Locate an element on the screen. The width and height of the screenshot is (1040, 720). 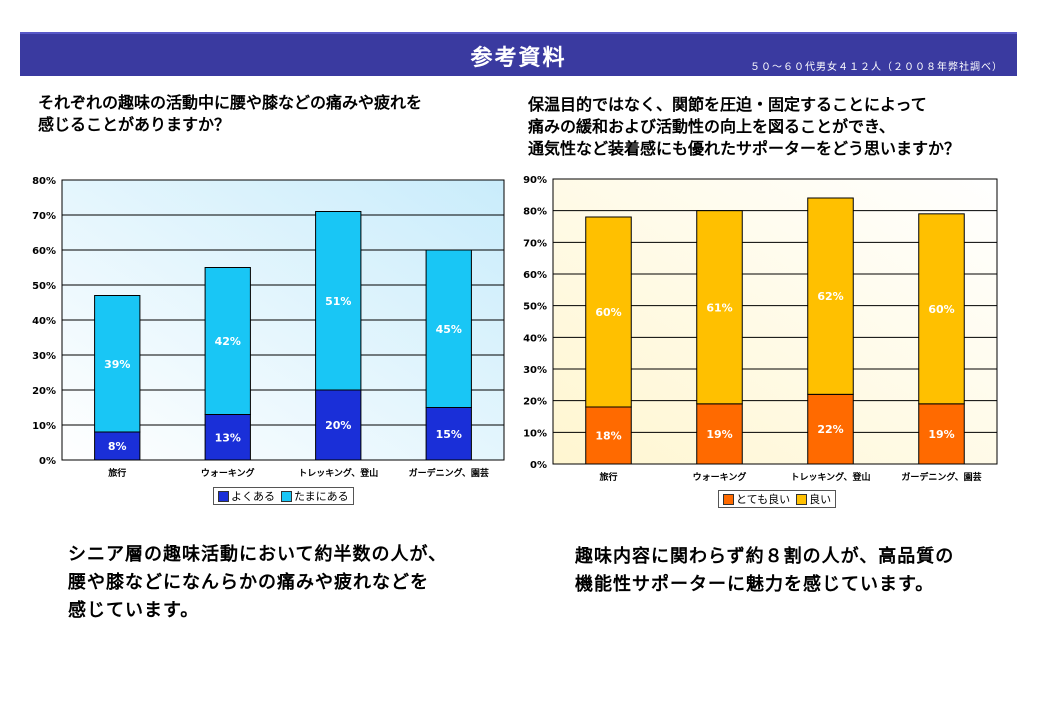
conclusion-left-line: シニア層の趣味活動において約半数の人が、 is located at coordinates (258, 554).